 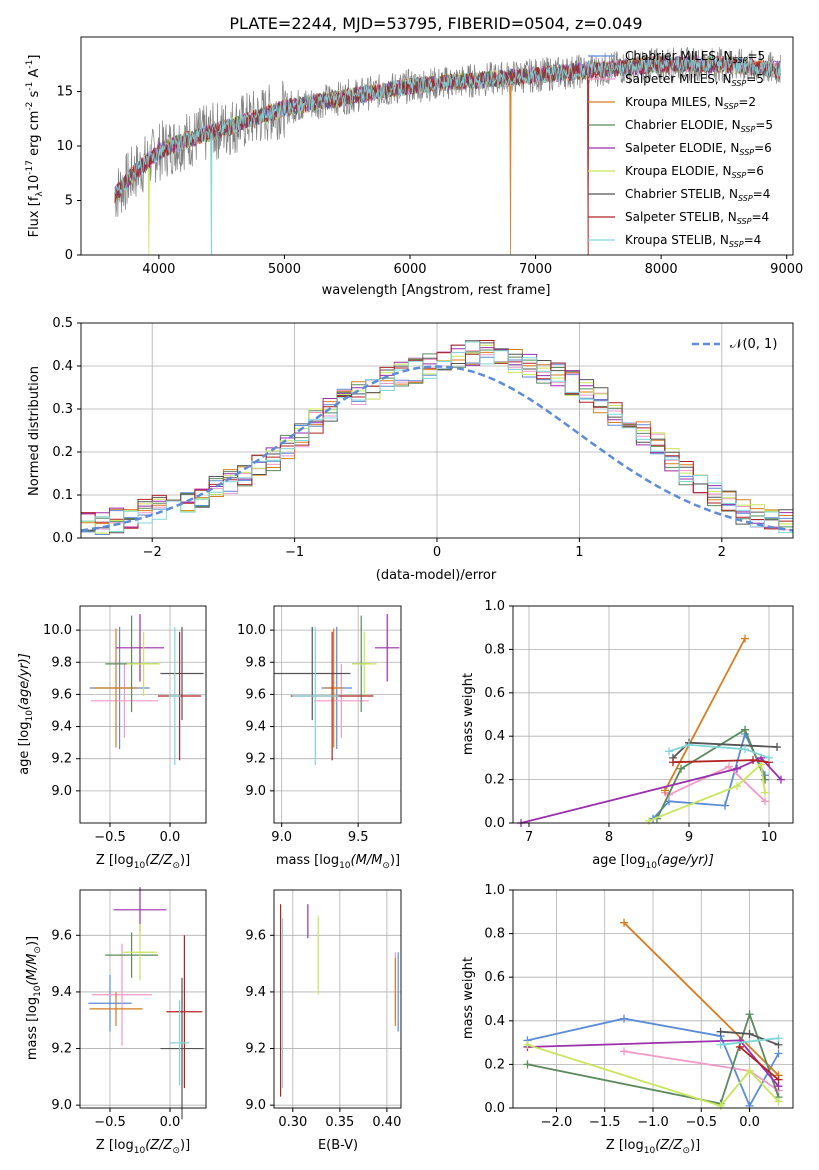 I want to click on x-tick-label: 9.0, so click(x=281, y=837).